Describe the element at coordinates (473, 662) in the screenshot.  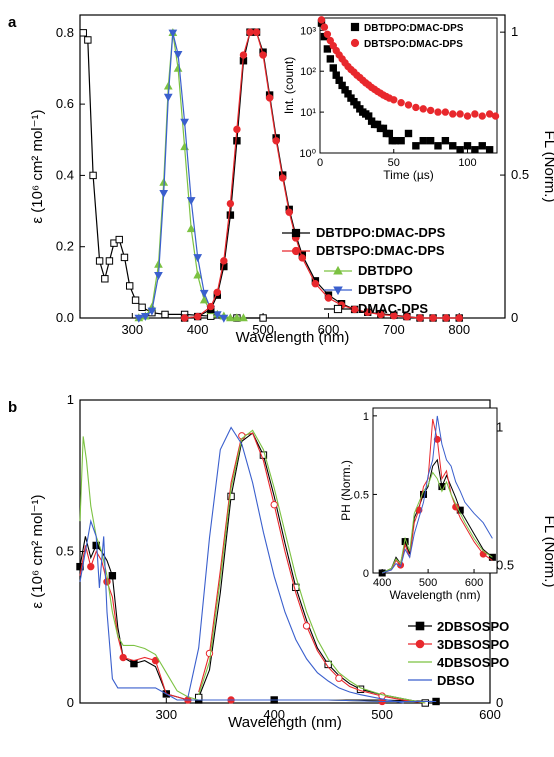
I see `legend-entry: 4DBSOSPO` at that location.